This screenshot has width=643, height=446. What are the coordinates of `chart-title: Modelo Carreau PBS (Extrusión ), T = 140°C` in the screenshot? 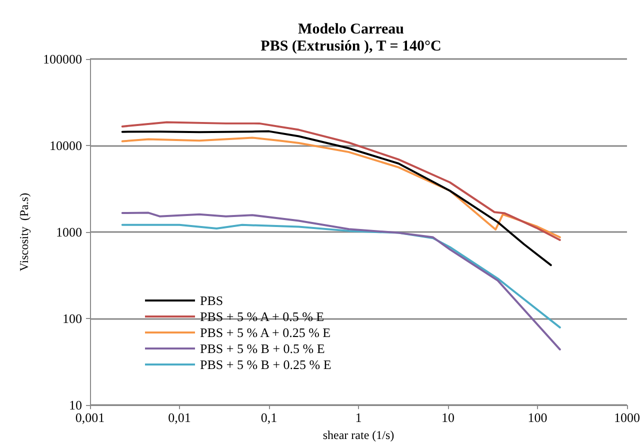 It's located at (351, 38).